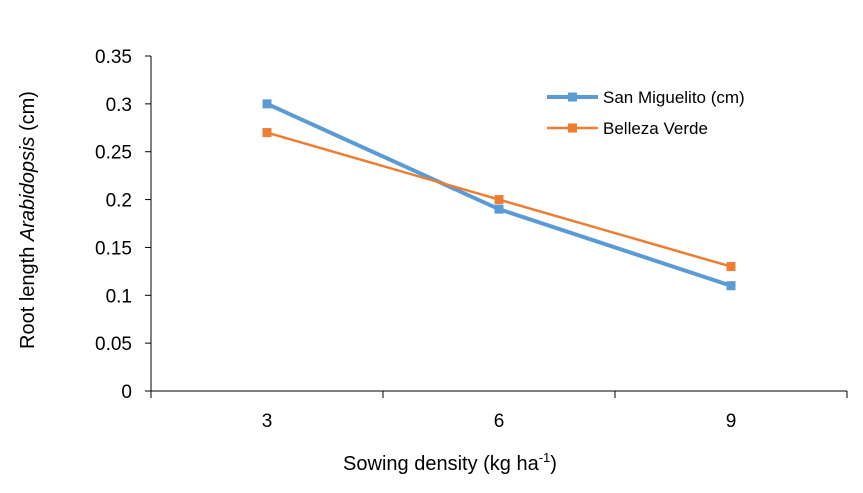 The image size is (863, 493). Describe the element at coordinates (119, 201) in the screenshot. I see `y-tick-label: 0.2` at that location.